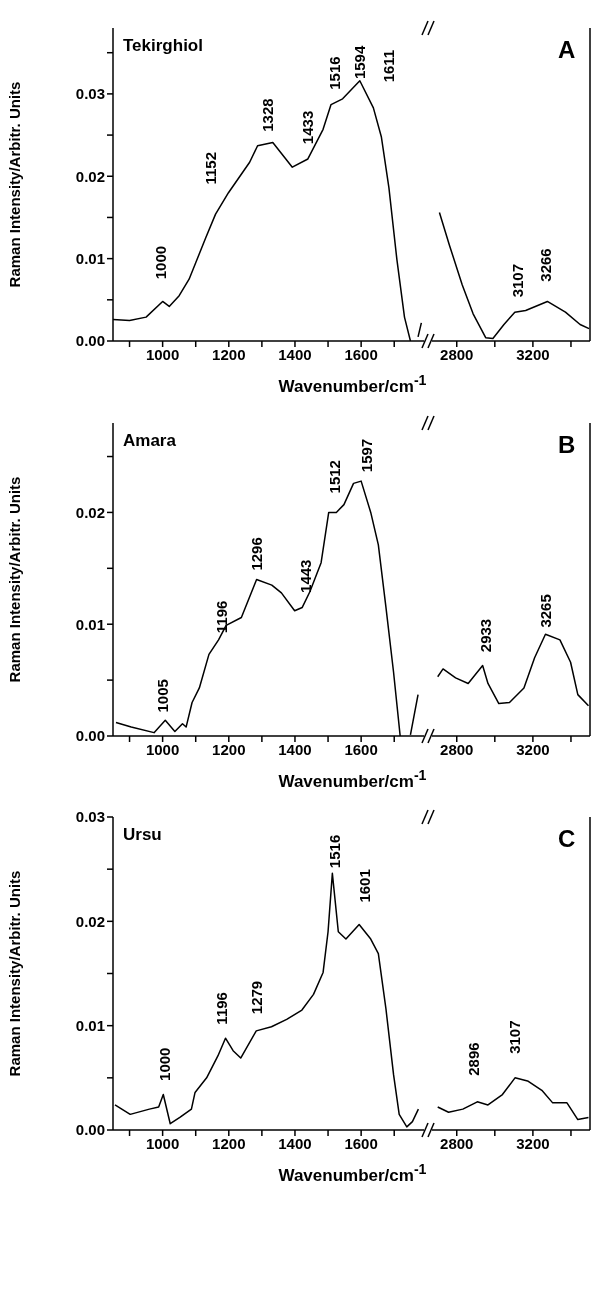 The height and width of the screenshot is (1307, 606). Describe the element at coordinates (367, 455) in the screenshot. I see `annotation: 1597` at that location.